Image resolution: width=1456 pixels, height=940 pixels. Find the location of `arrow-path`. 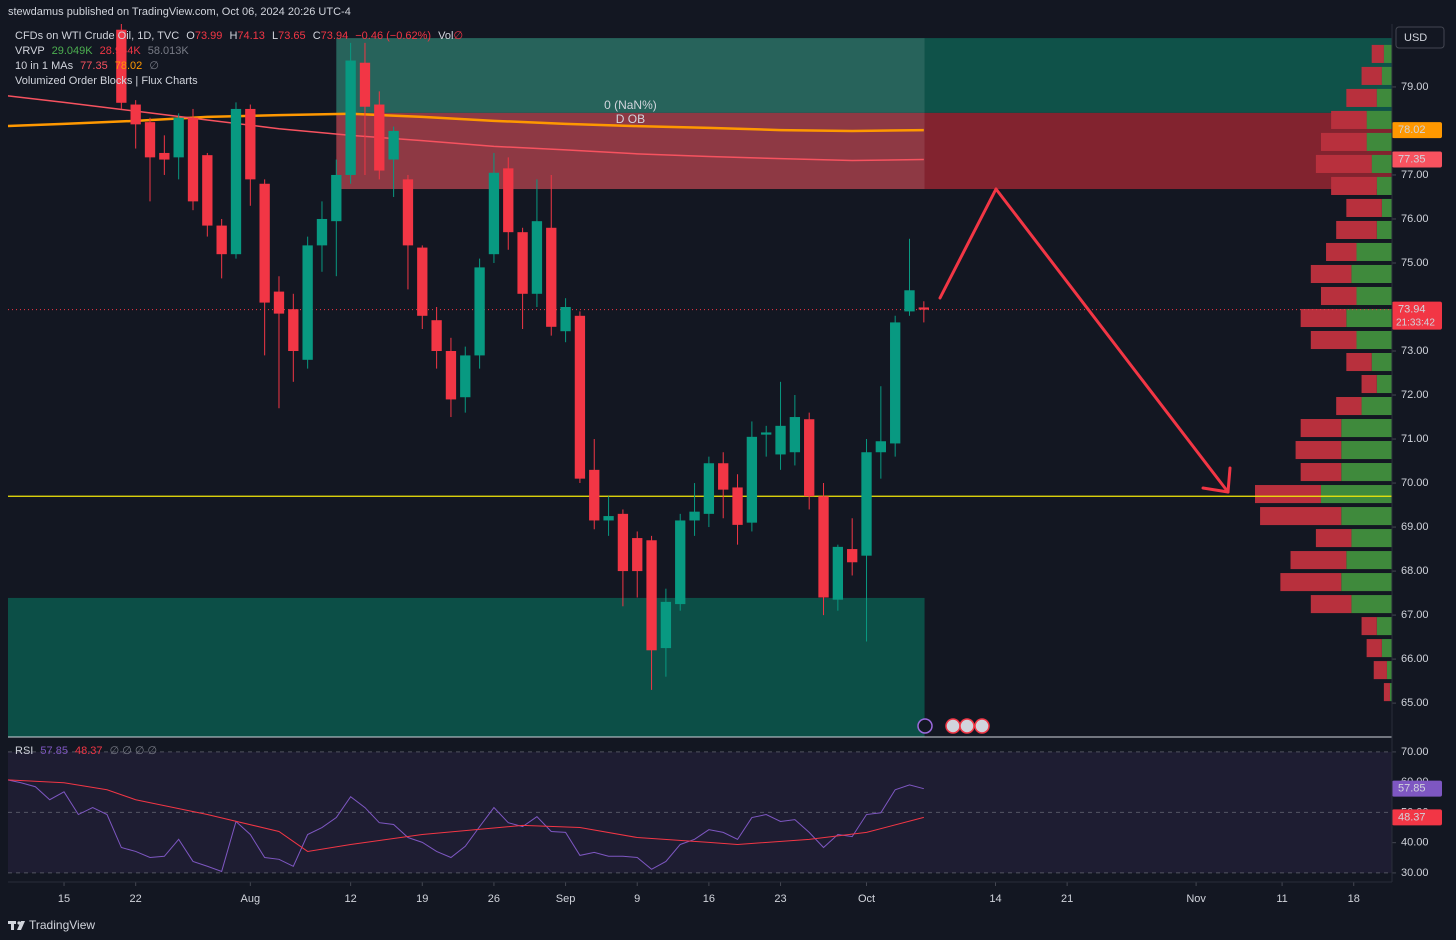

arrow-path is located at coordinates (1084, 340).